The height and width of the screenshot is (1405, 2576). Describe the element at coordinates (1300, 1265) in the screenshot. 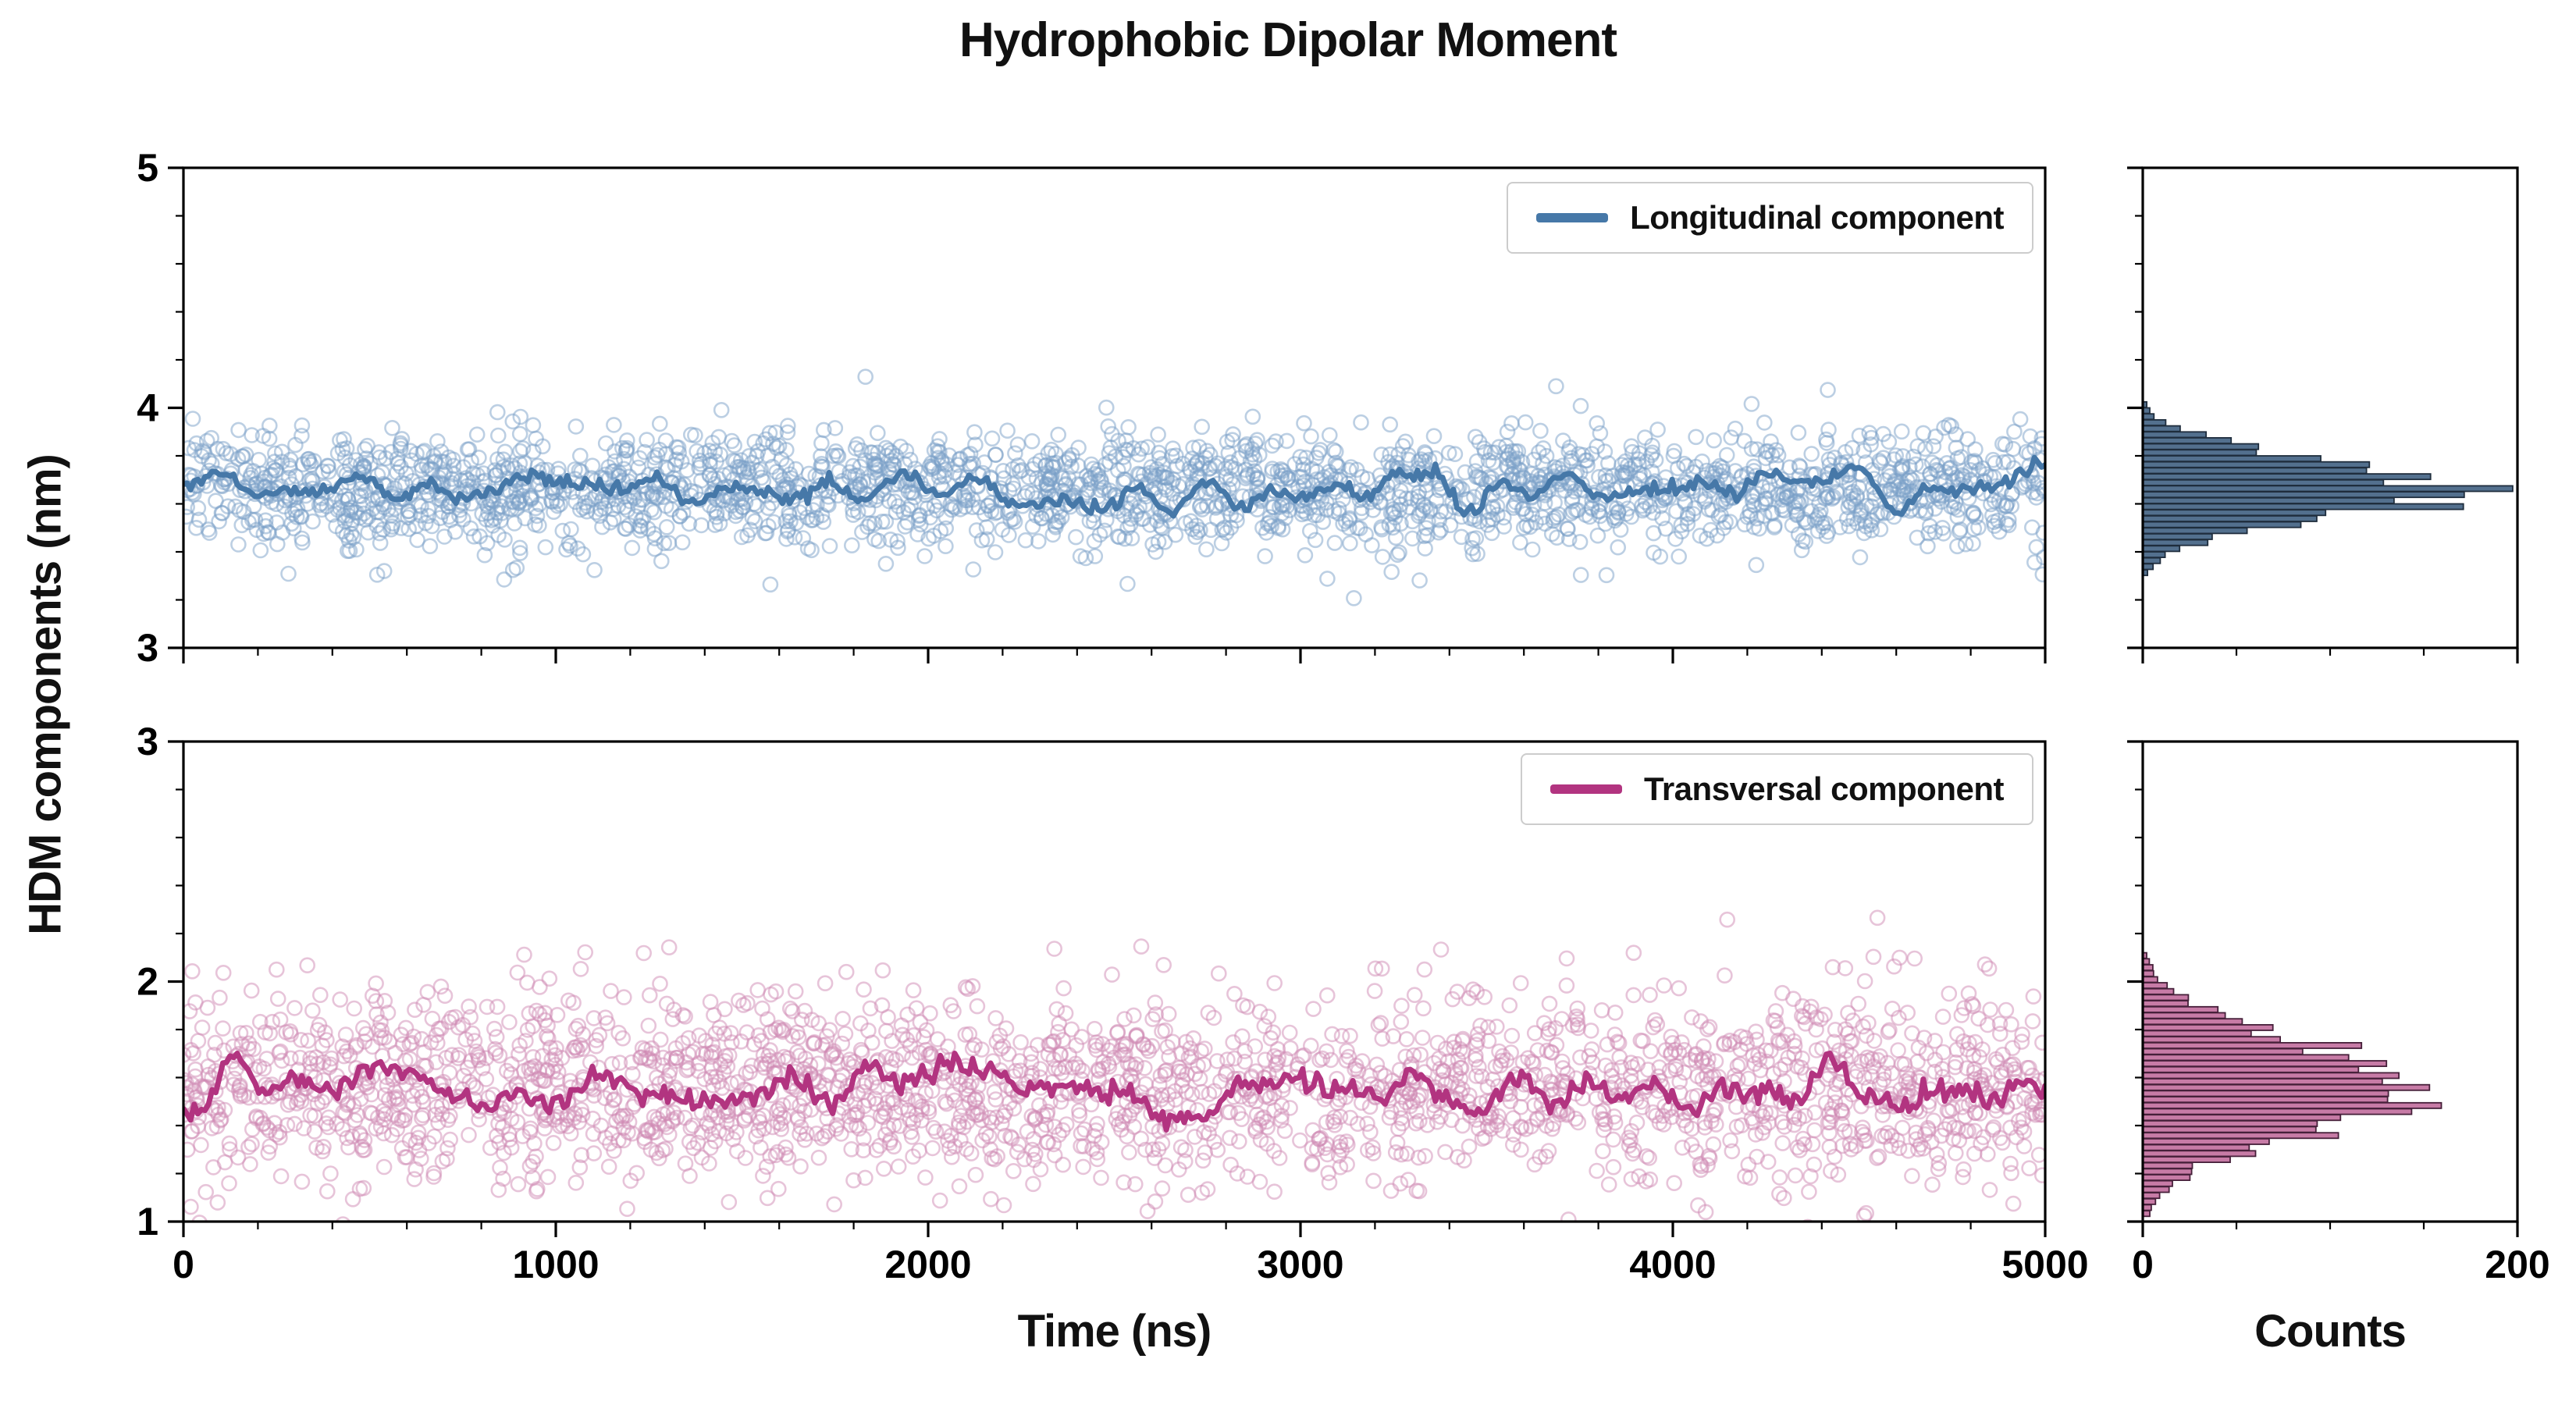

I see `svg-text: 3000` at that location.